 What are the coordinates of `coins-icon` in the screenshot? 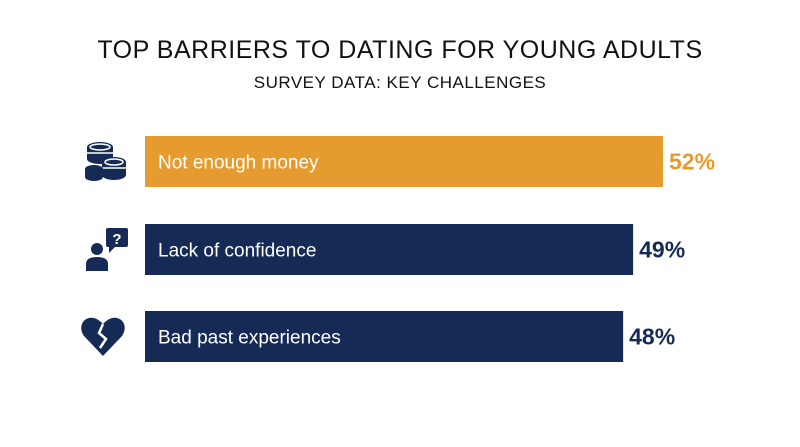 It's located at (105, 161).